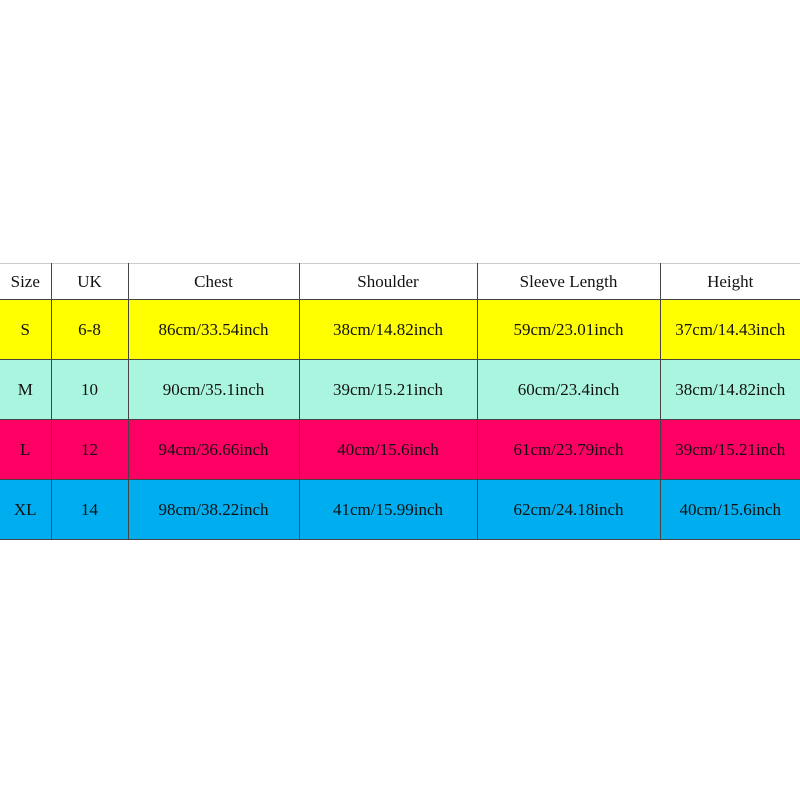 Image resolution: width=800 pixels, height=800 pixels. What do you see at coordinates (568, 389) in the screenshot?
I see `cell-sleeve-length: 60cm/23.4inch` at bounding box center [568, 389].